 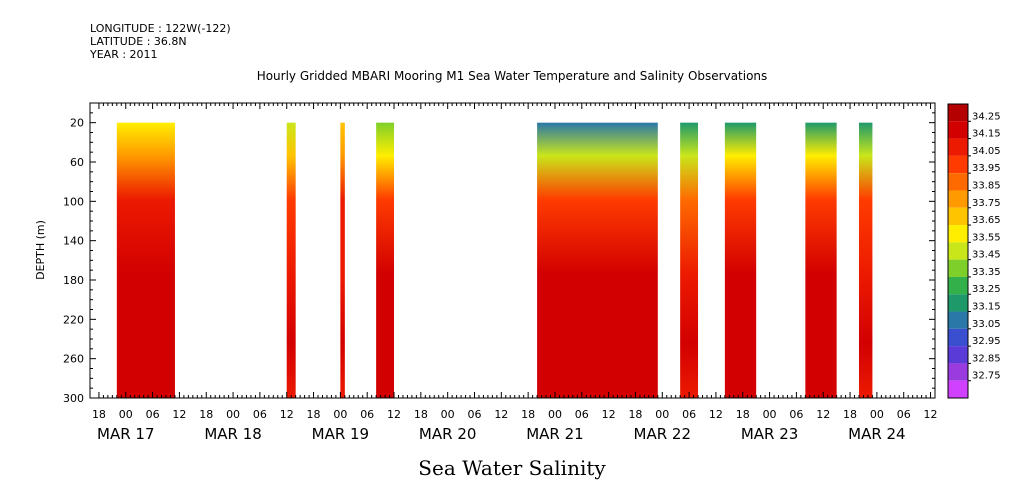 I want to click on colorbar-label: 34.25, so click(x=986, y=116).